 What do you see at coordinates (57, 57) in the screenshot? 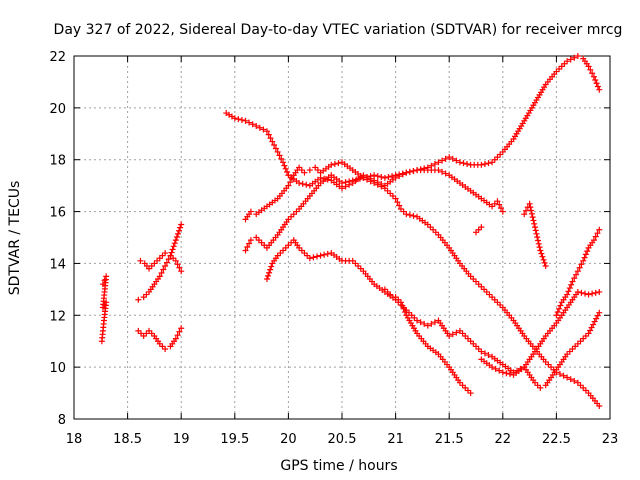
I see `y-tick-label: 22` at bounding box center [57, 57].